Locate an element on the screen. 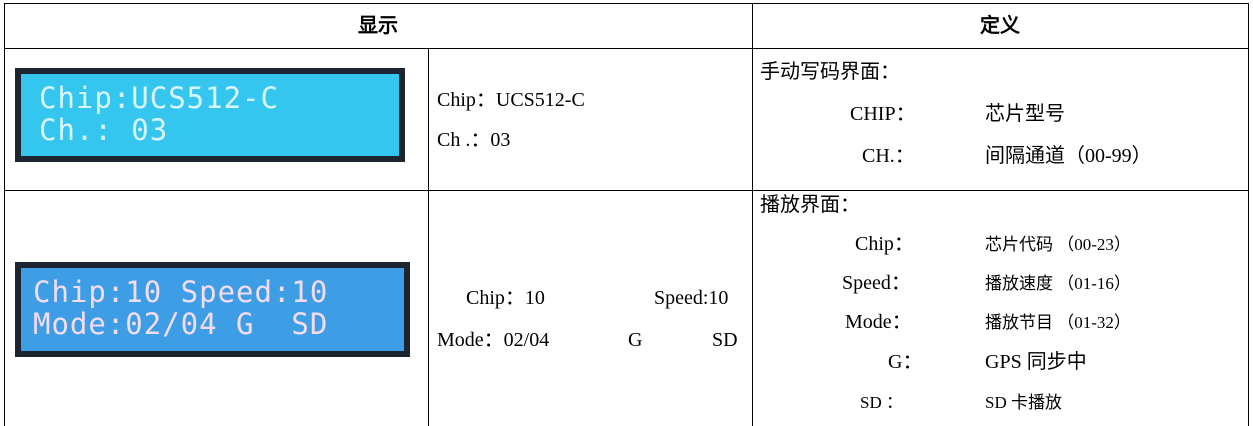  lcd-screen: Chip:UCS512-C Ch.: 03 is located at coordinates (210, 115).